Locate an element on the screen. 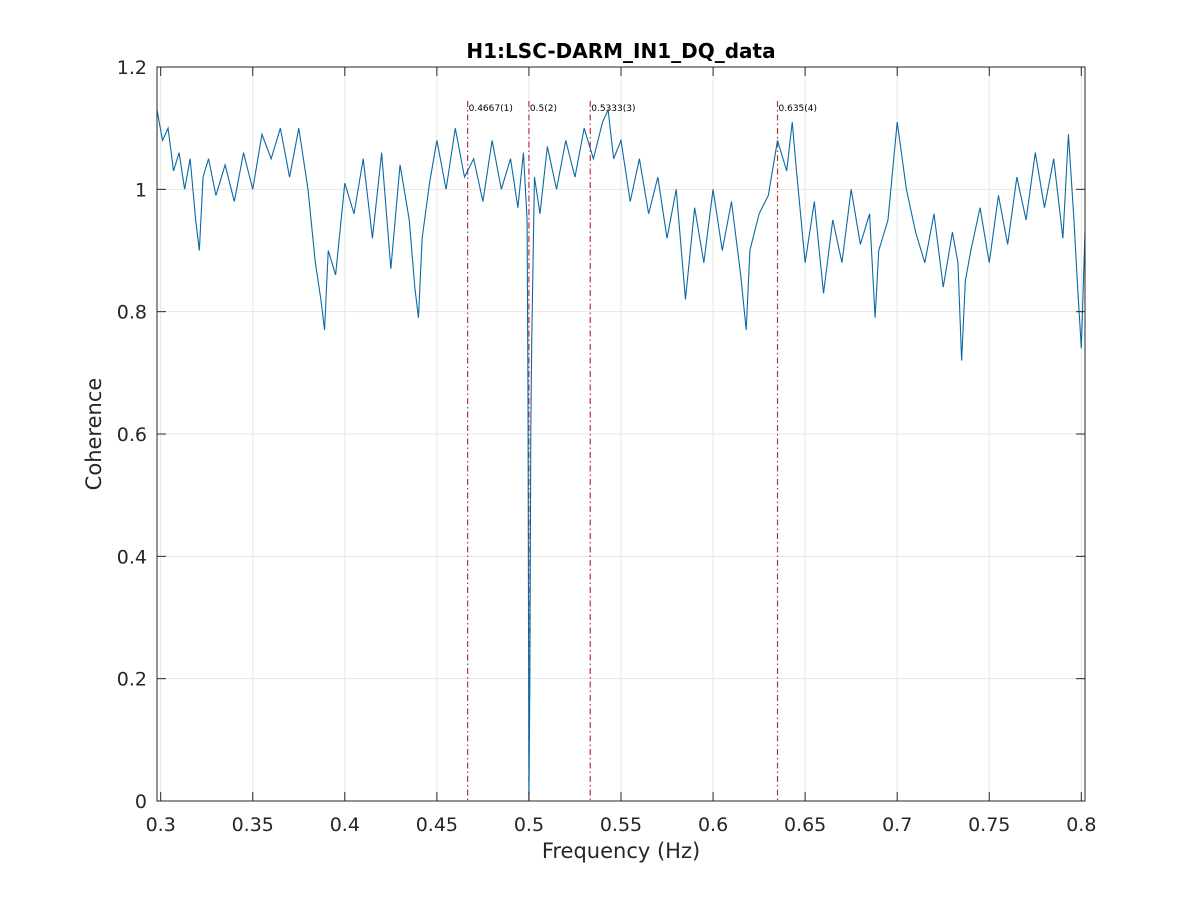  x-tick-label: 0.35 is located at coordinates (253, 825).